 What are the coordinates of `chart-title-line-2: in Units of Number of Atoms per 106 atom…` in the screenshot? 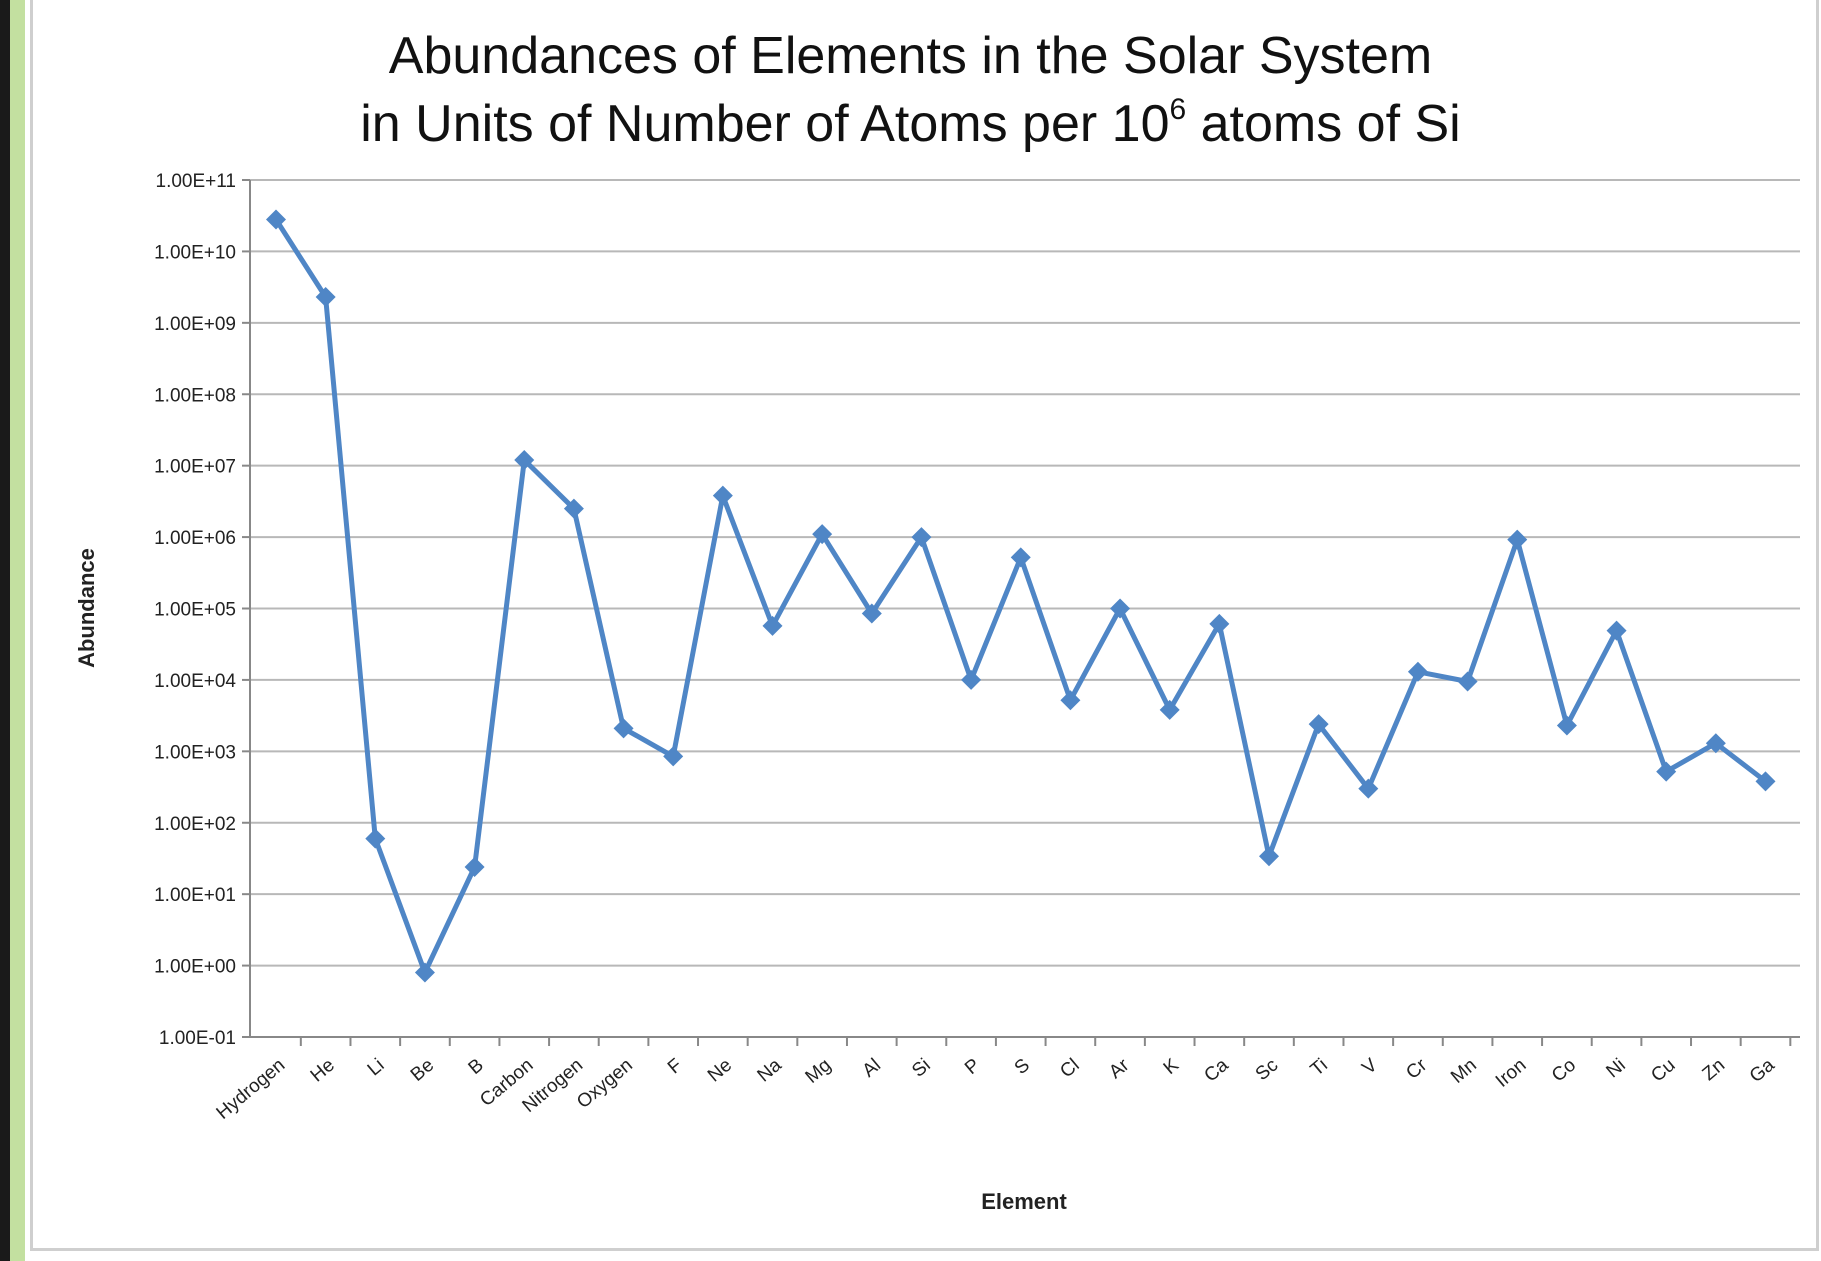 It's located at (910, 124).